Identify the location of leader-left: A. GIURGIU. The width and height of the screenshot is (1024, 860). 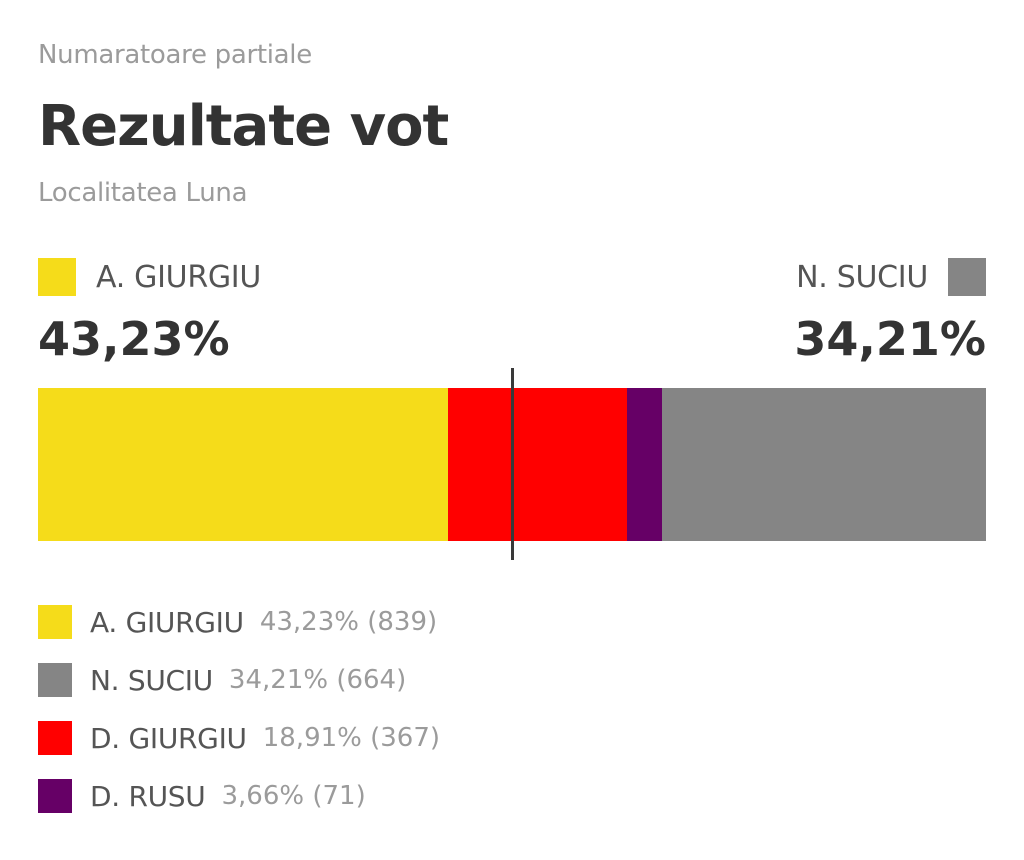
(149, 277).